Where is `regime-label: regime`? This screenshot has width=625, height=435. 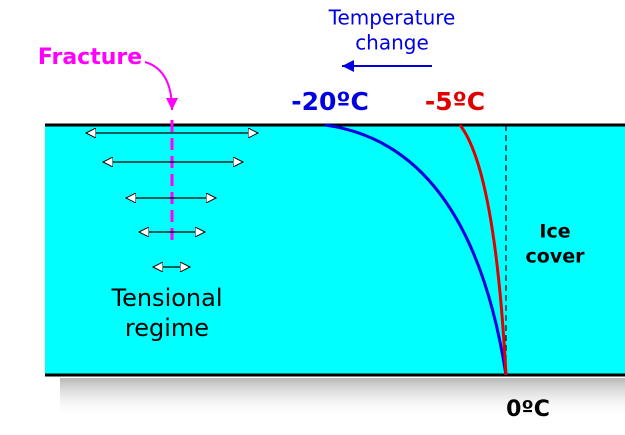
regime-label: regime is located at coordinates (167, 328).